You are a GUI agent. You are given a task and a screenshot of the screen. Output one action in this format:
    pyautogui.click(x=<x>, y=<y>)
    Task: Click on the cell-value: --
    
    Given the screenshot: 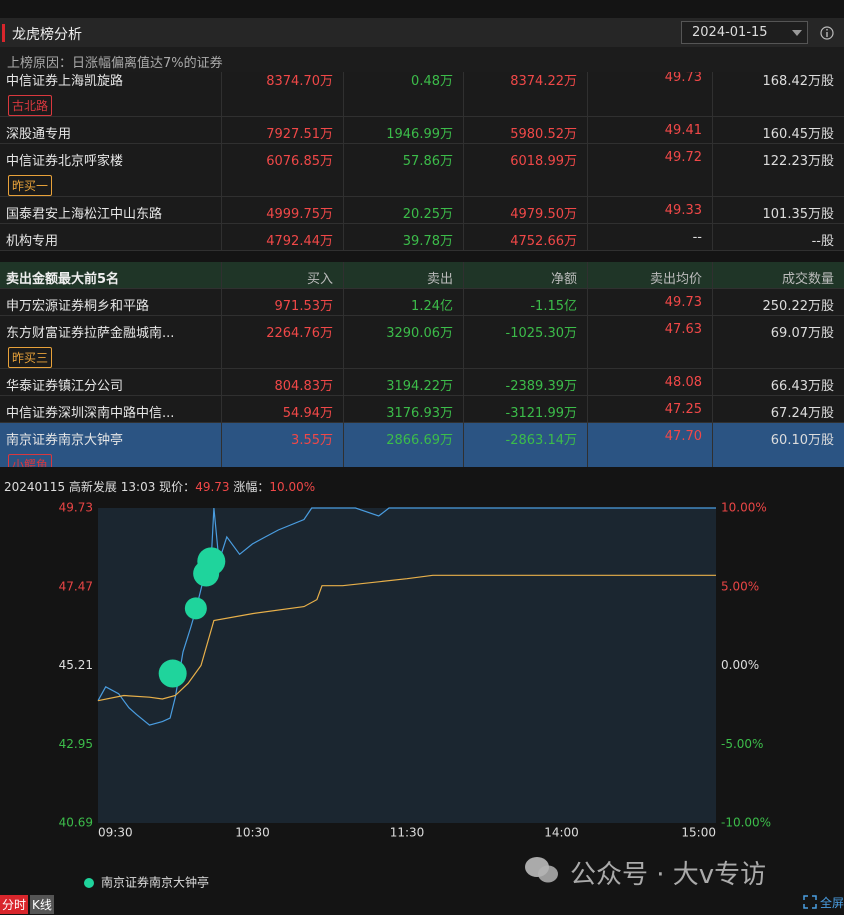 What is the action you would take?
    pyautogui.click(x=697, y=237)
    